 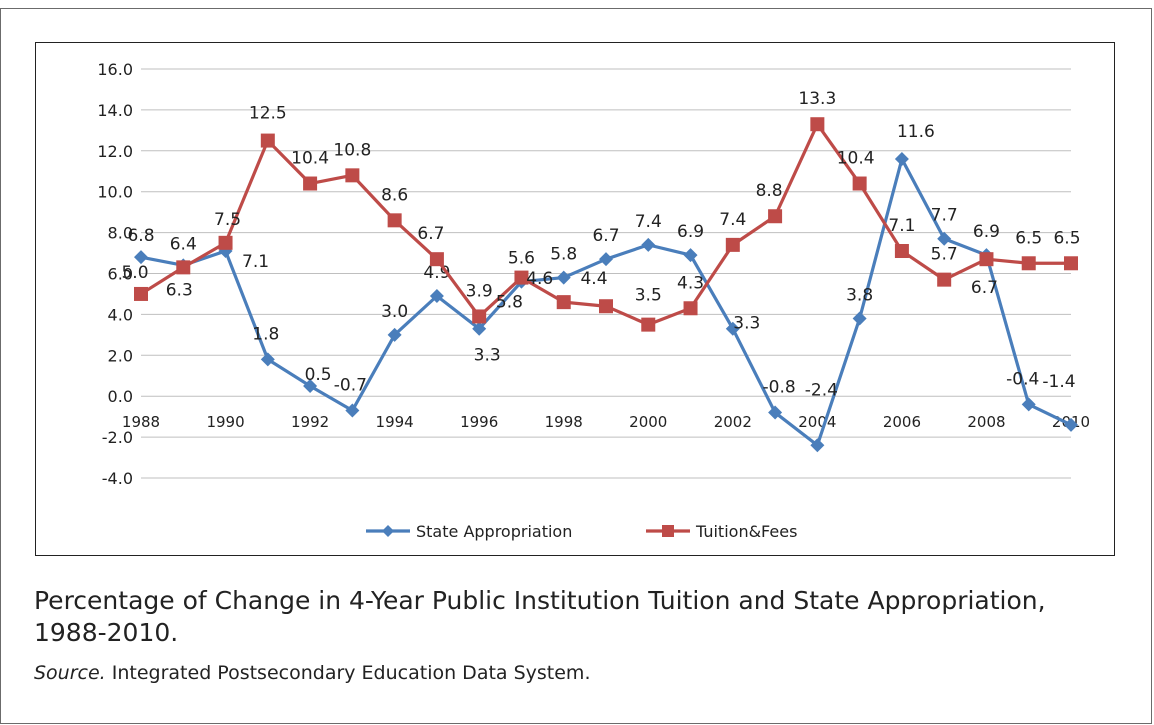 What do you see at coordinates (141, 422) in the screenshot?
I see `x-tick-label: 1988` at bounding box center [141, 422].